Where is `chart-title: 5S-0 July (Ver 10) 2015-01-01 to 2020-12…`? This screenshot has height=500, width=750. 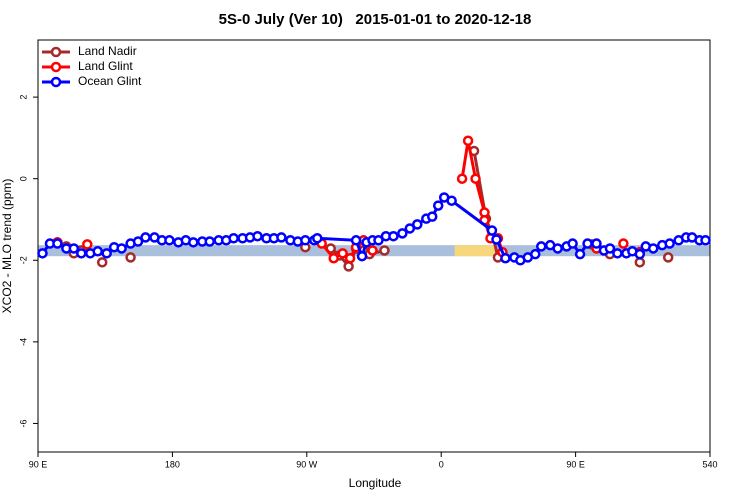
chart-title: 5S-0 July (Ver 10) 2015-01-01 to 2020-12… is located at coordinates (375, 19).